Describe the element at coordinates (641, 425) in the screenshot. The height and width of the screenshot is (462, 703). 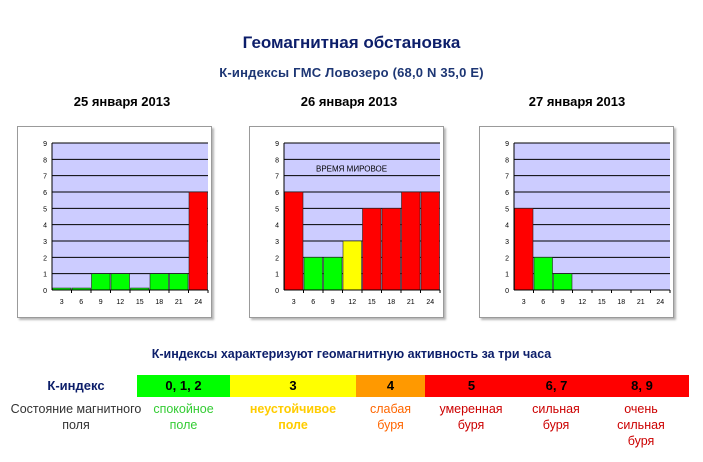
I see `legend-desc-very-strong: очень сильная буря` at that location.